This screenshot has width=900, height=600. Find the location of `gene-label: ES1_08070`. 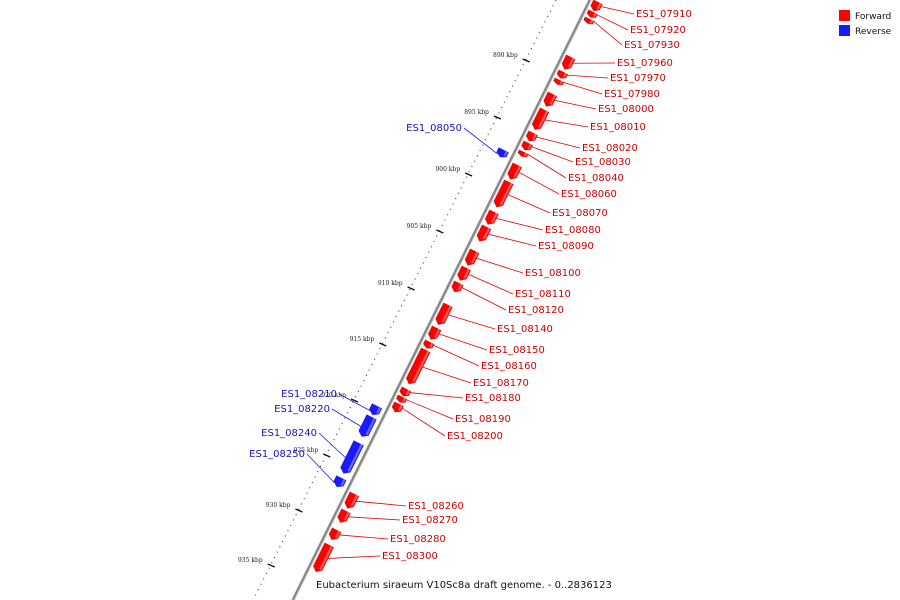

gene-label: ES1_08070 is located at coordinates (580, 213).